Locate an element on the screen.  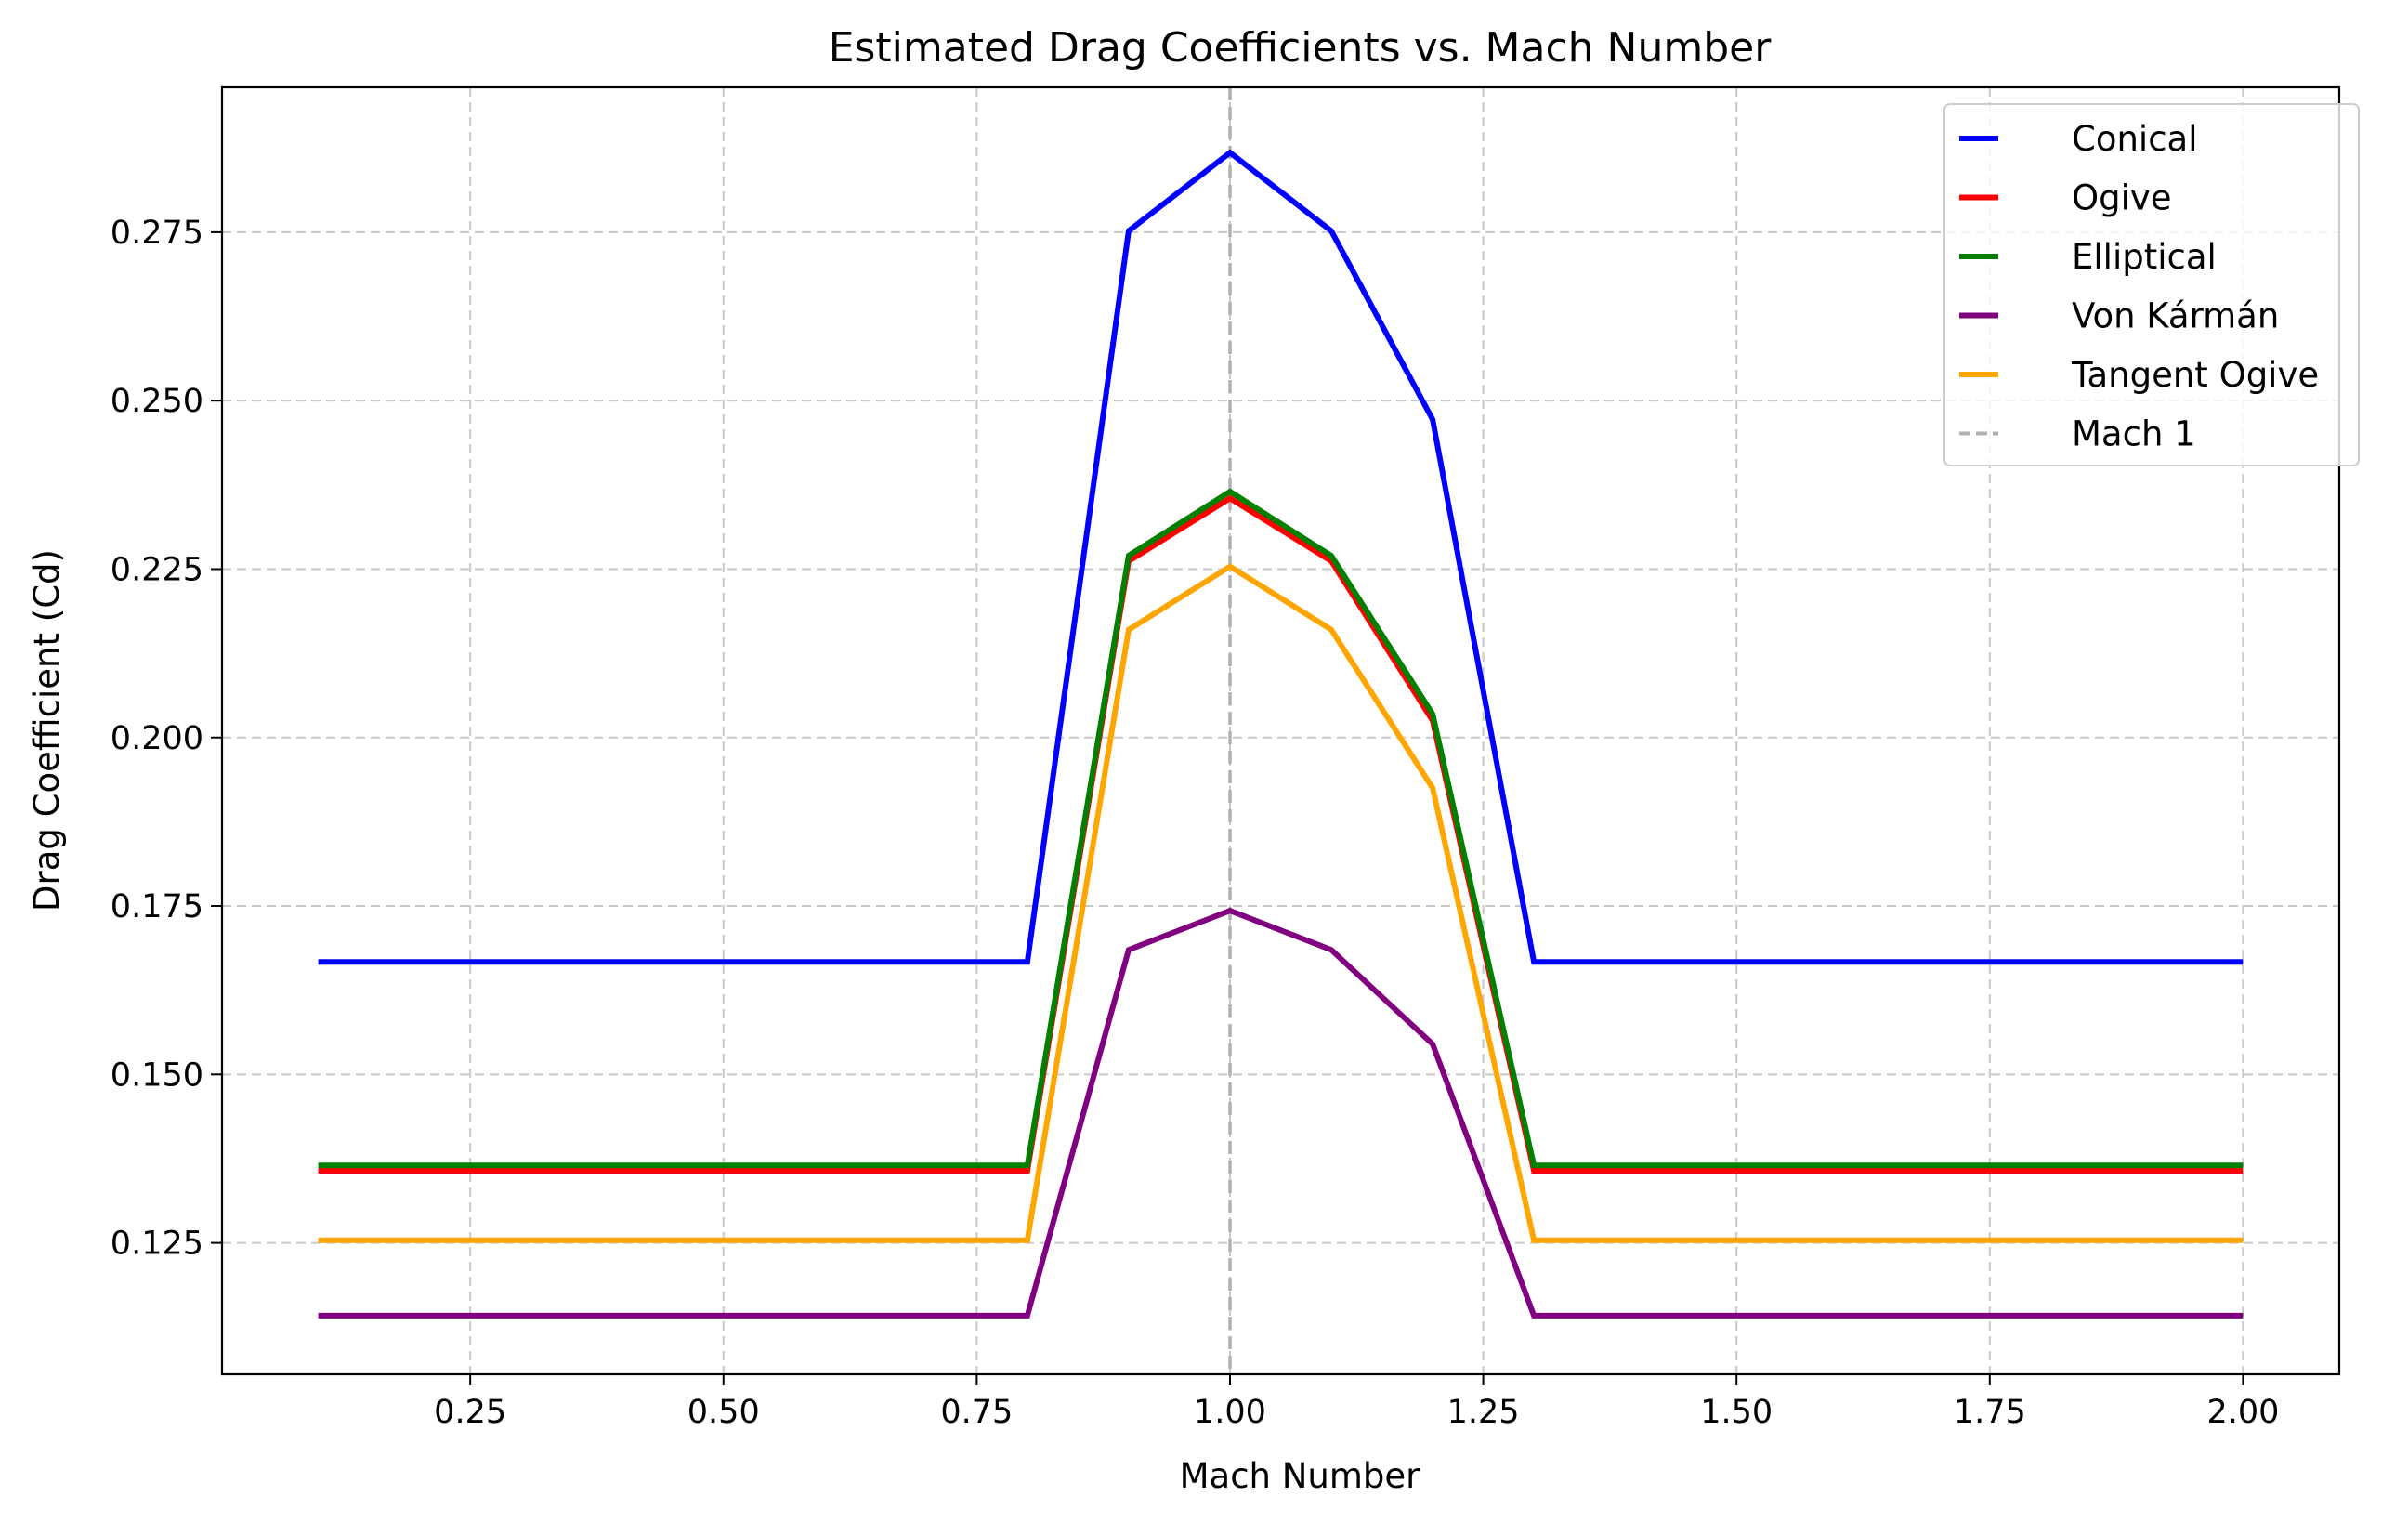
x-tick-label: 2.00 is located at coordinates (2242, 1412).